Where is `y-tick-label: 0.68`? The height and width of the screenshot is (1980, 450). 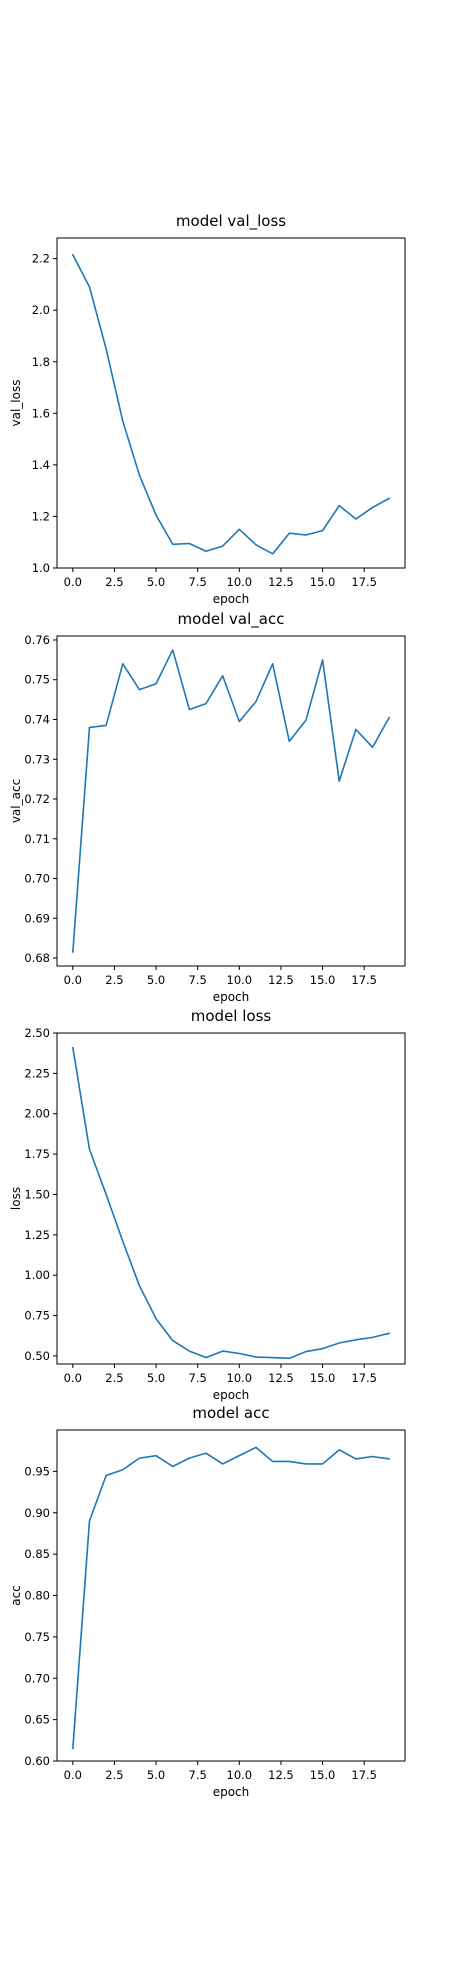 y-tick-label: 0.68 is located at coordinates (37, 958).